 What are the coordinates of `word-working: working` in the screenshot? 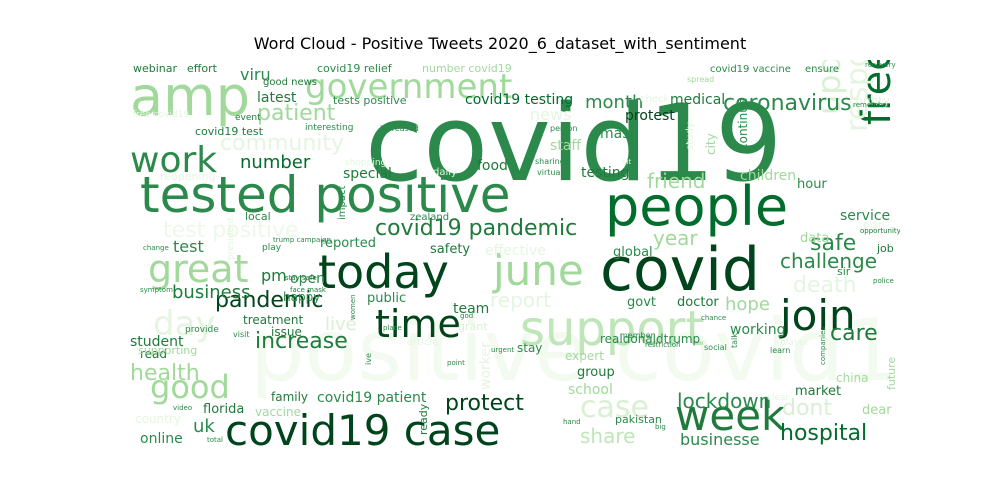 It's located at (758, 330).